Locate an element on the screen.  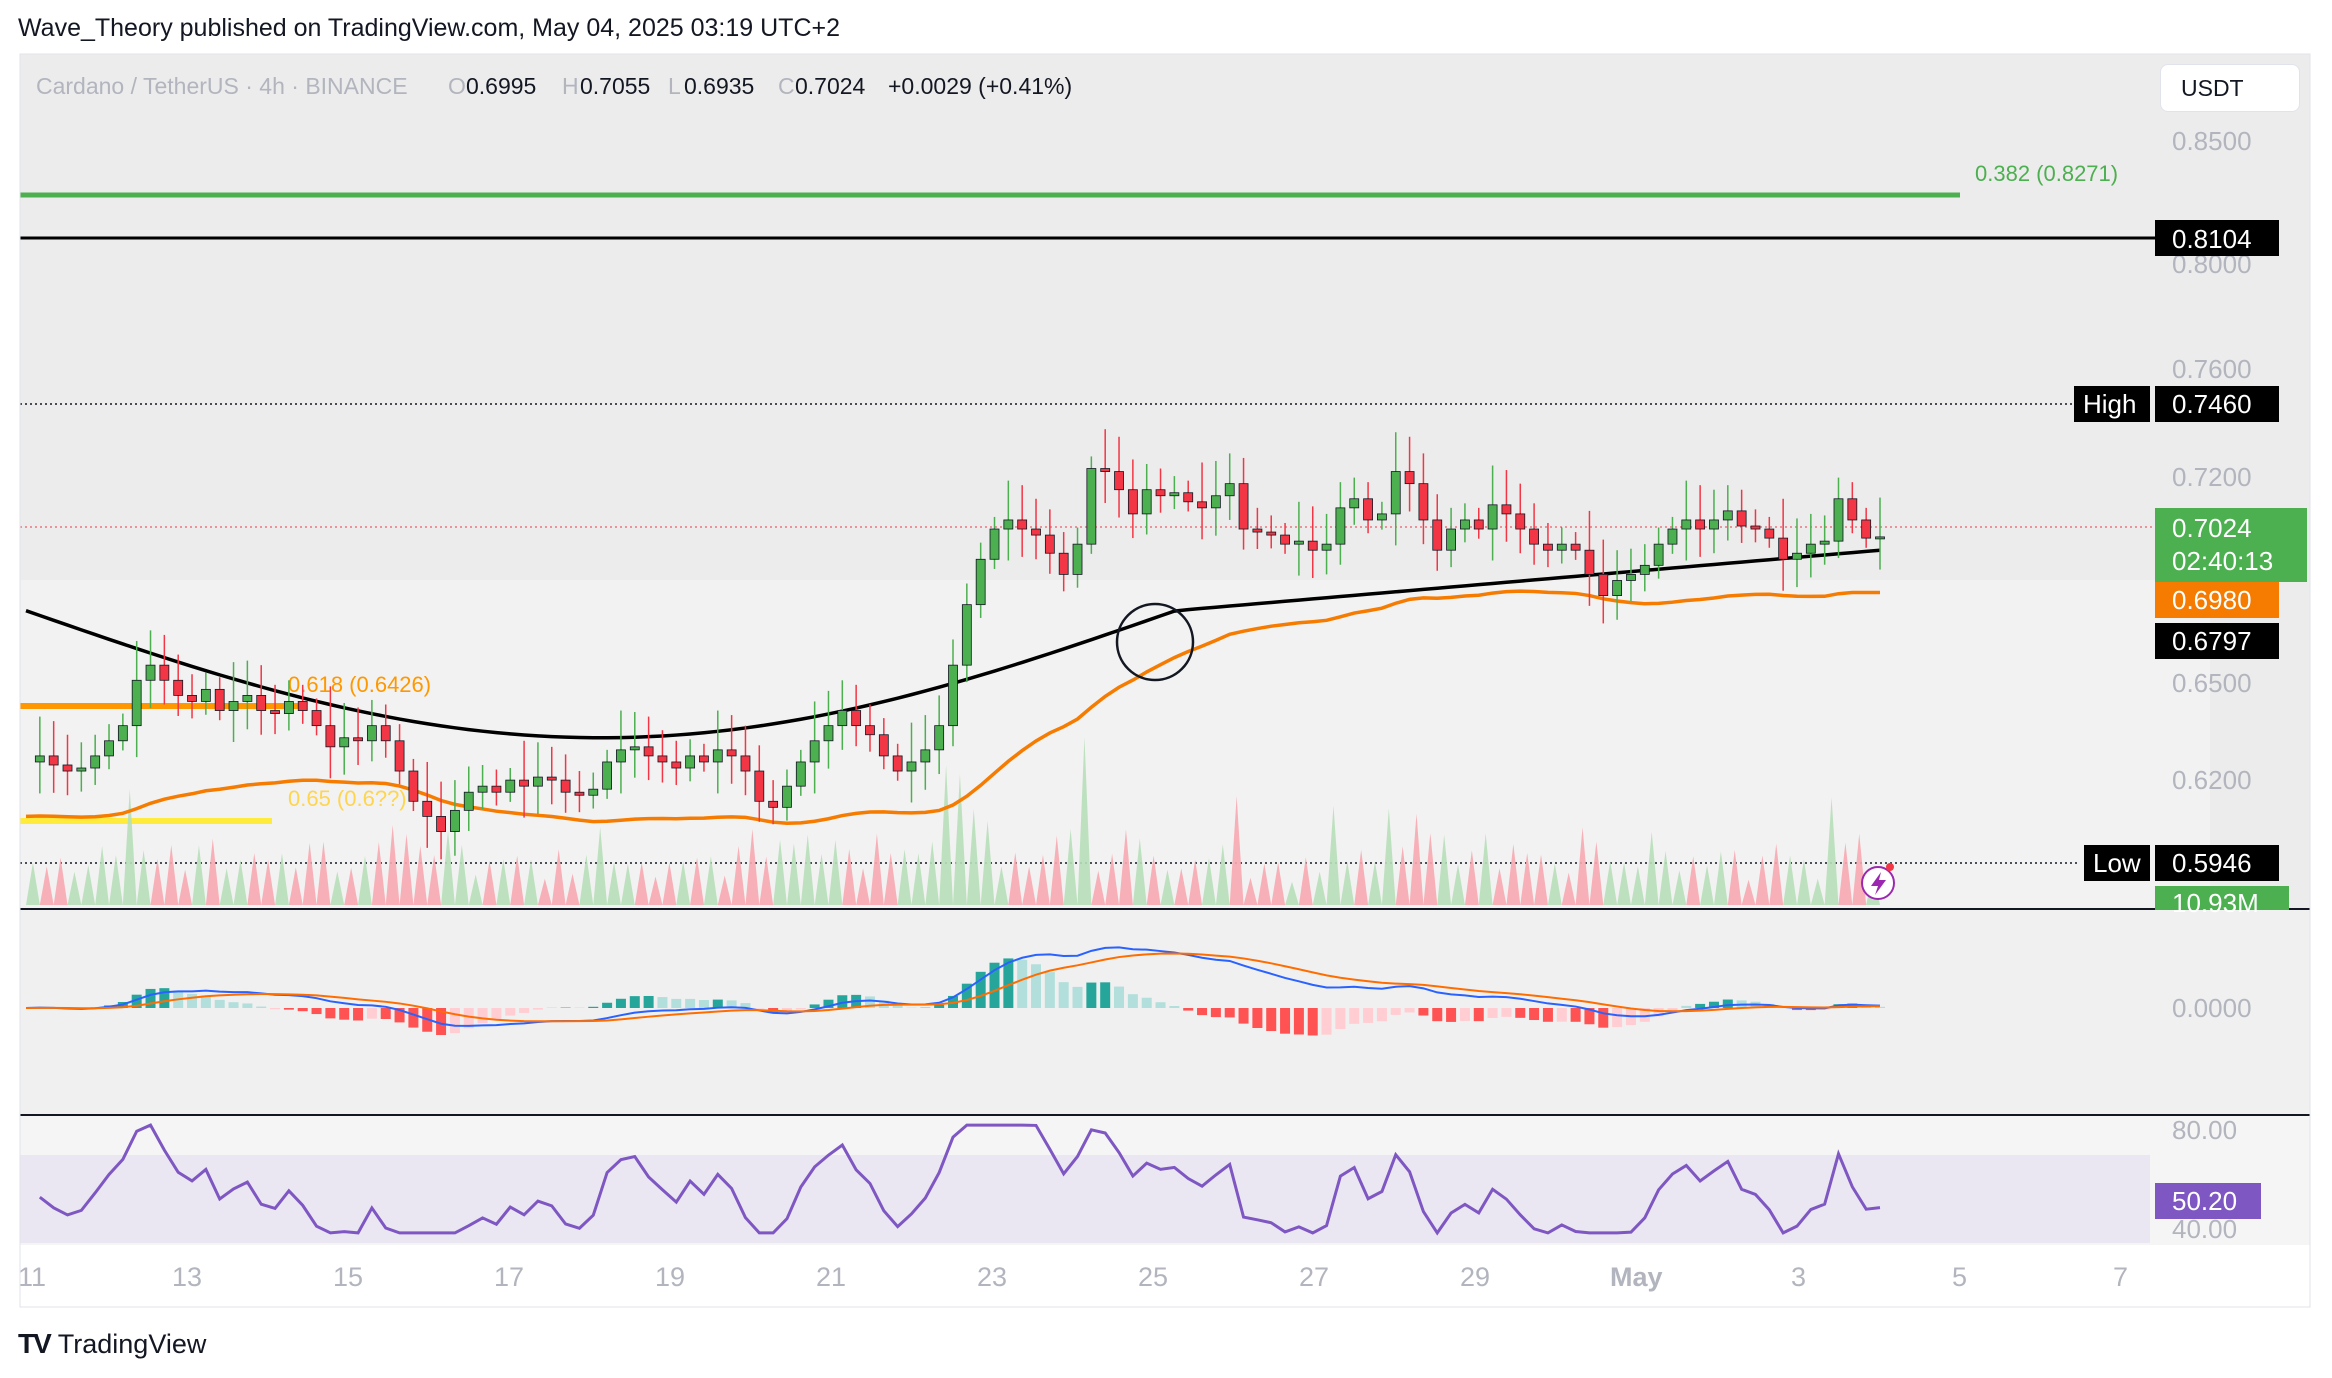
tradingview-brand: TV TradingView is located at coordinates (112, 1344).